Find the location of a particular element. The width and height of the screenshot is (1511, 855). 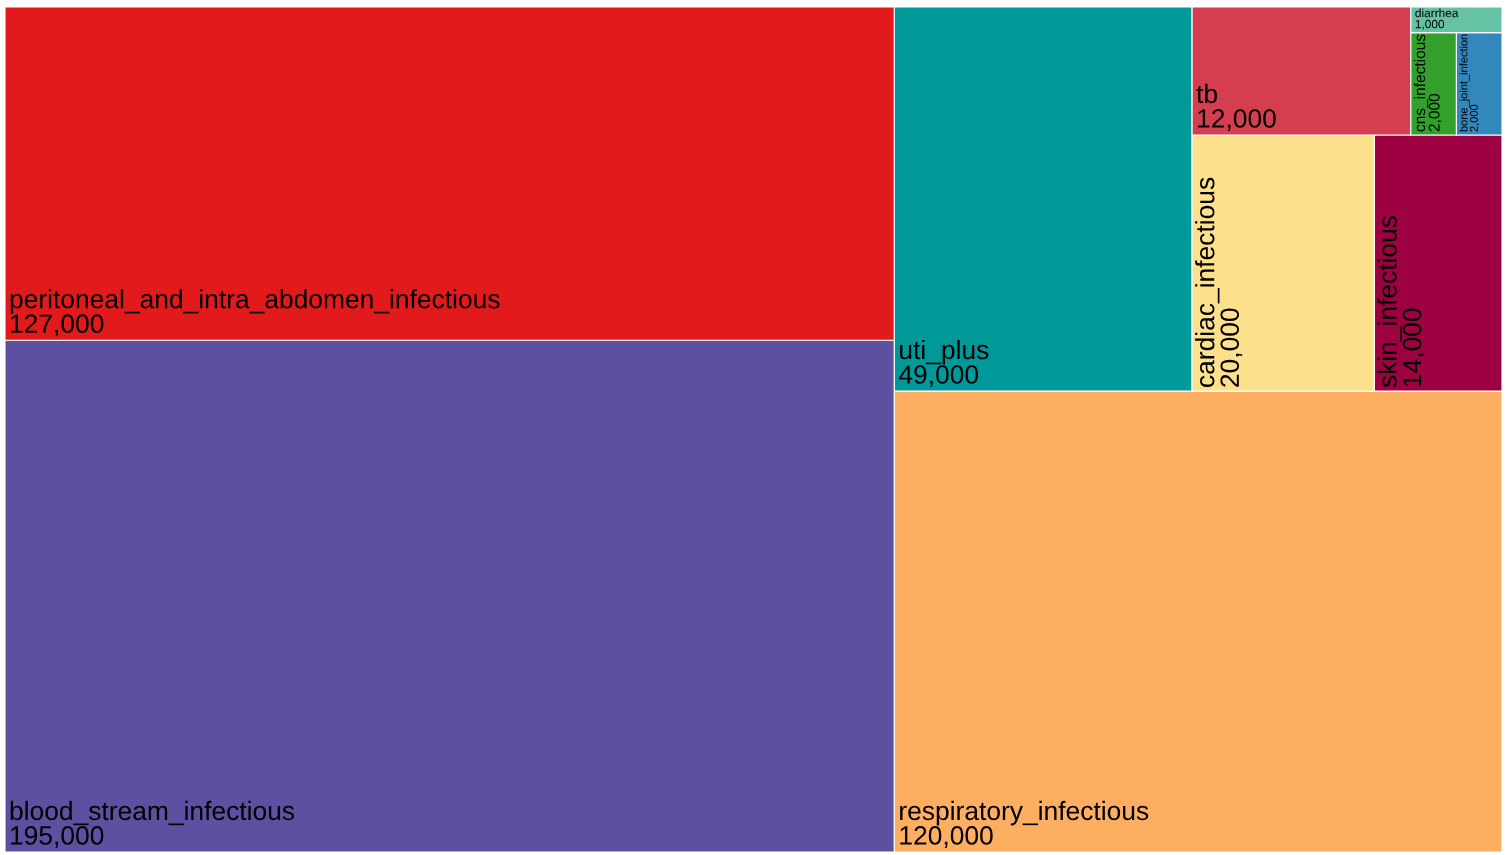

category-label: tb is located at coordinates (1207, 93).